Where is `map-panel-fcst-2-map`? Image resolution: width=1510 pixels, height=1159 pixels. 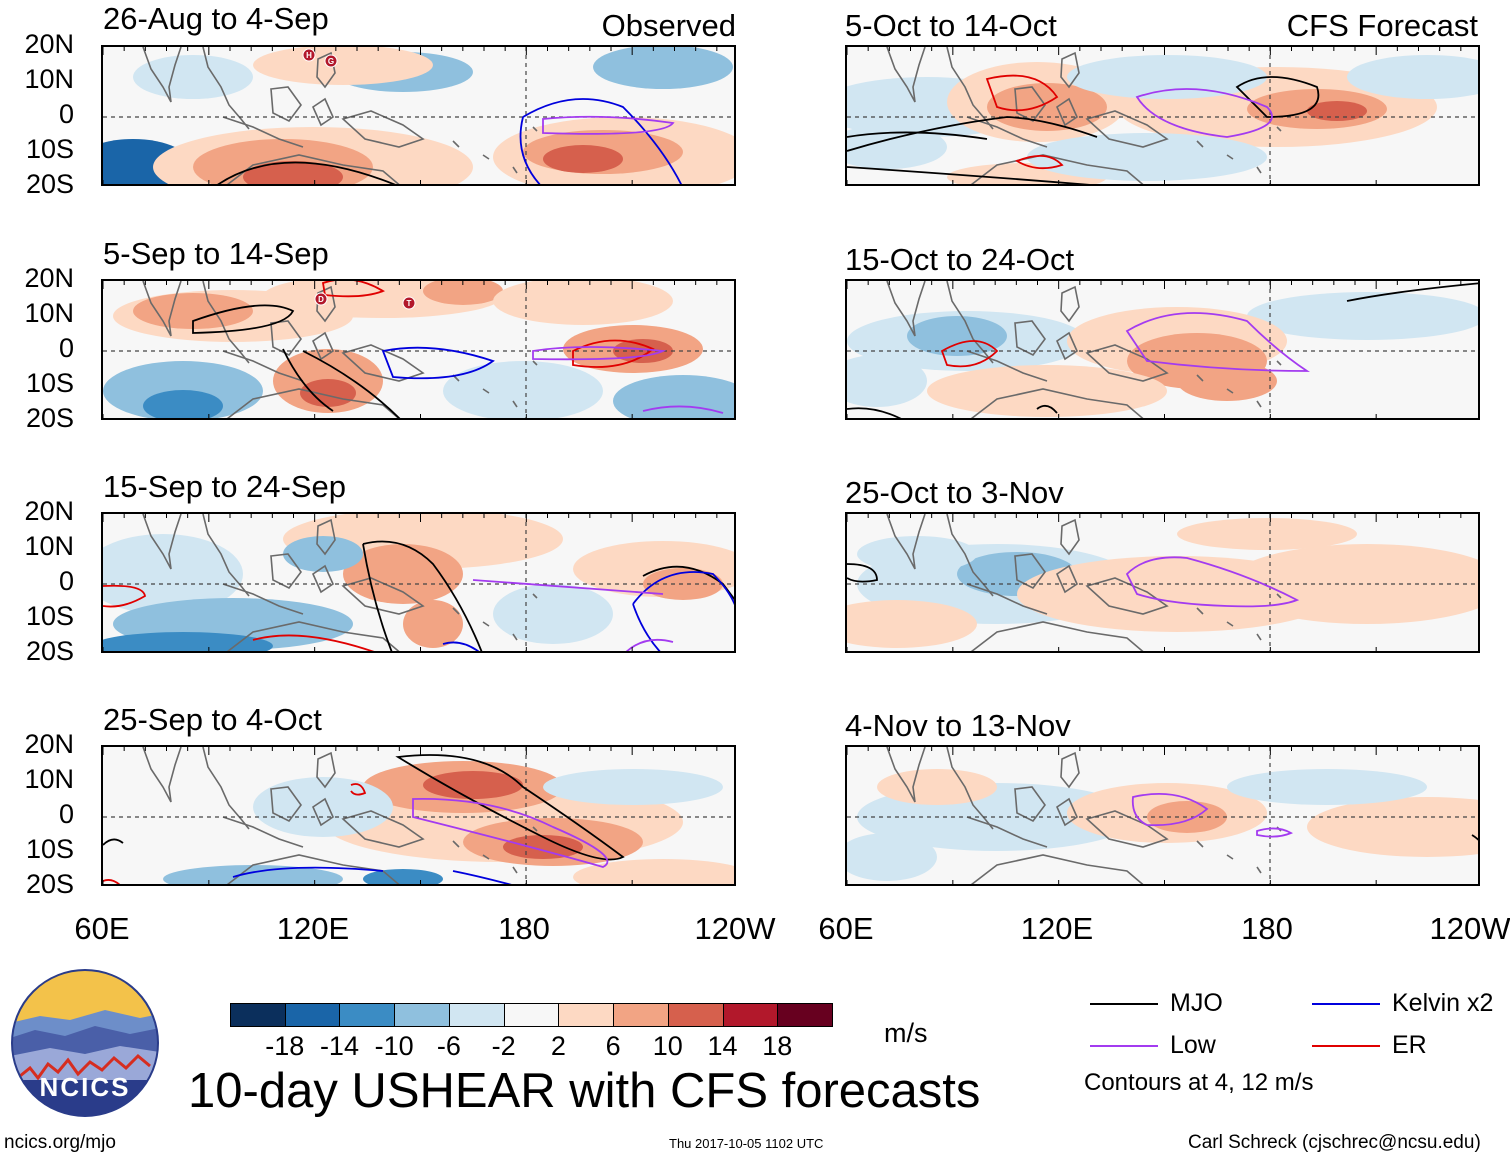 map-panel-fcst-2-map is located at coordinates (1162, 349).